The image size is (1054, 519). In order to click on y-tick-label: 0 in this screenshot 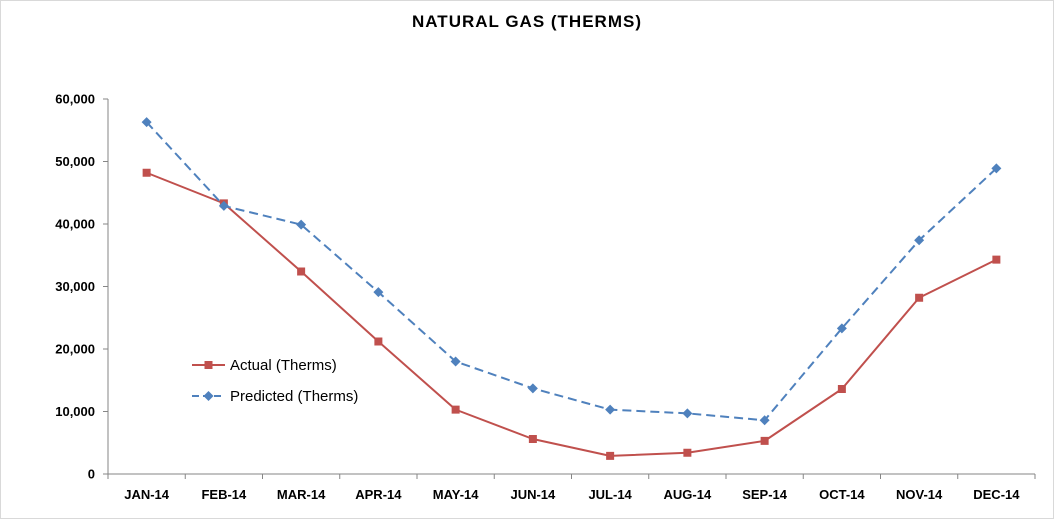, I will do `click(91, 474)`.